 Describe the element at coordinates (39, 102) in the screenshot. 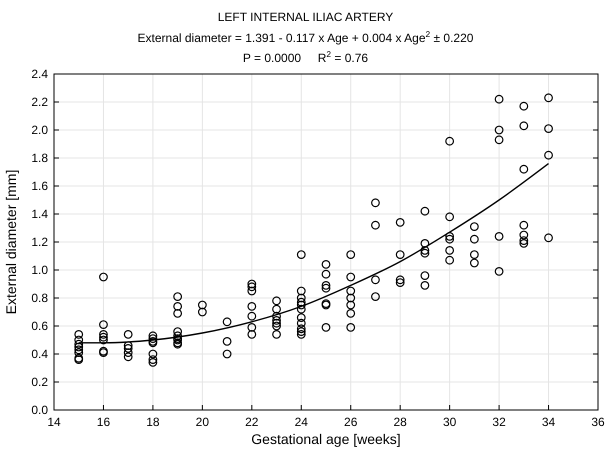

I see `y-tick-label: 2.2` at that location.